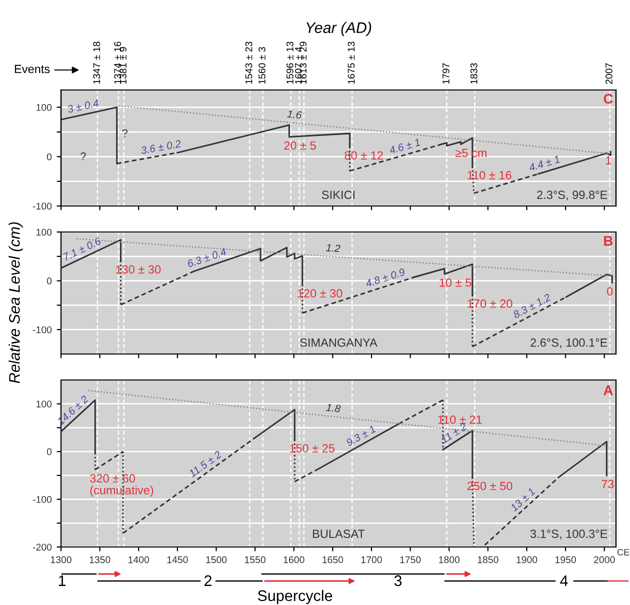 Image resolution: width=630 pixels, height=605 pixels. What do you see at coordinates (398, 580) in the screenshot?
I see `text: 3` at bounding box center [398, 580].